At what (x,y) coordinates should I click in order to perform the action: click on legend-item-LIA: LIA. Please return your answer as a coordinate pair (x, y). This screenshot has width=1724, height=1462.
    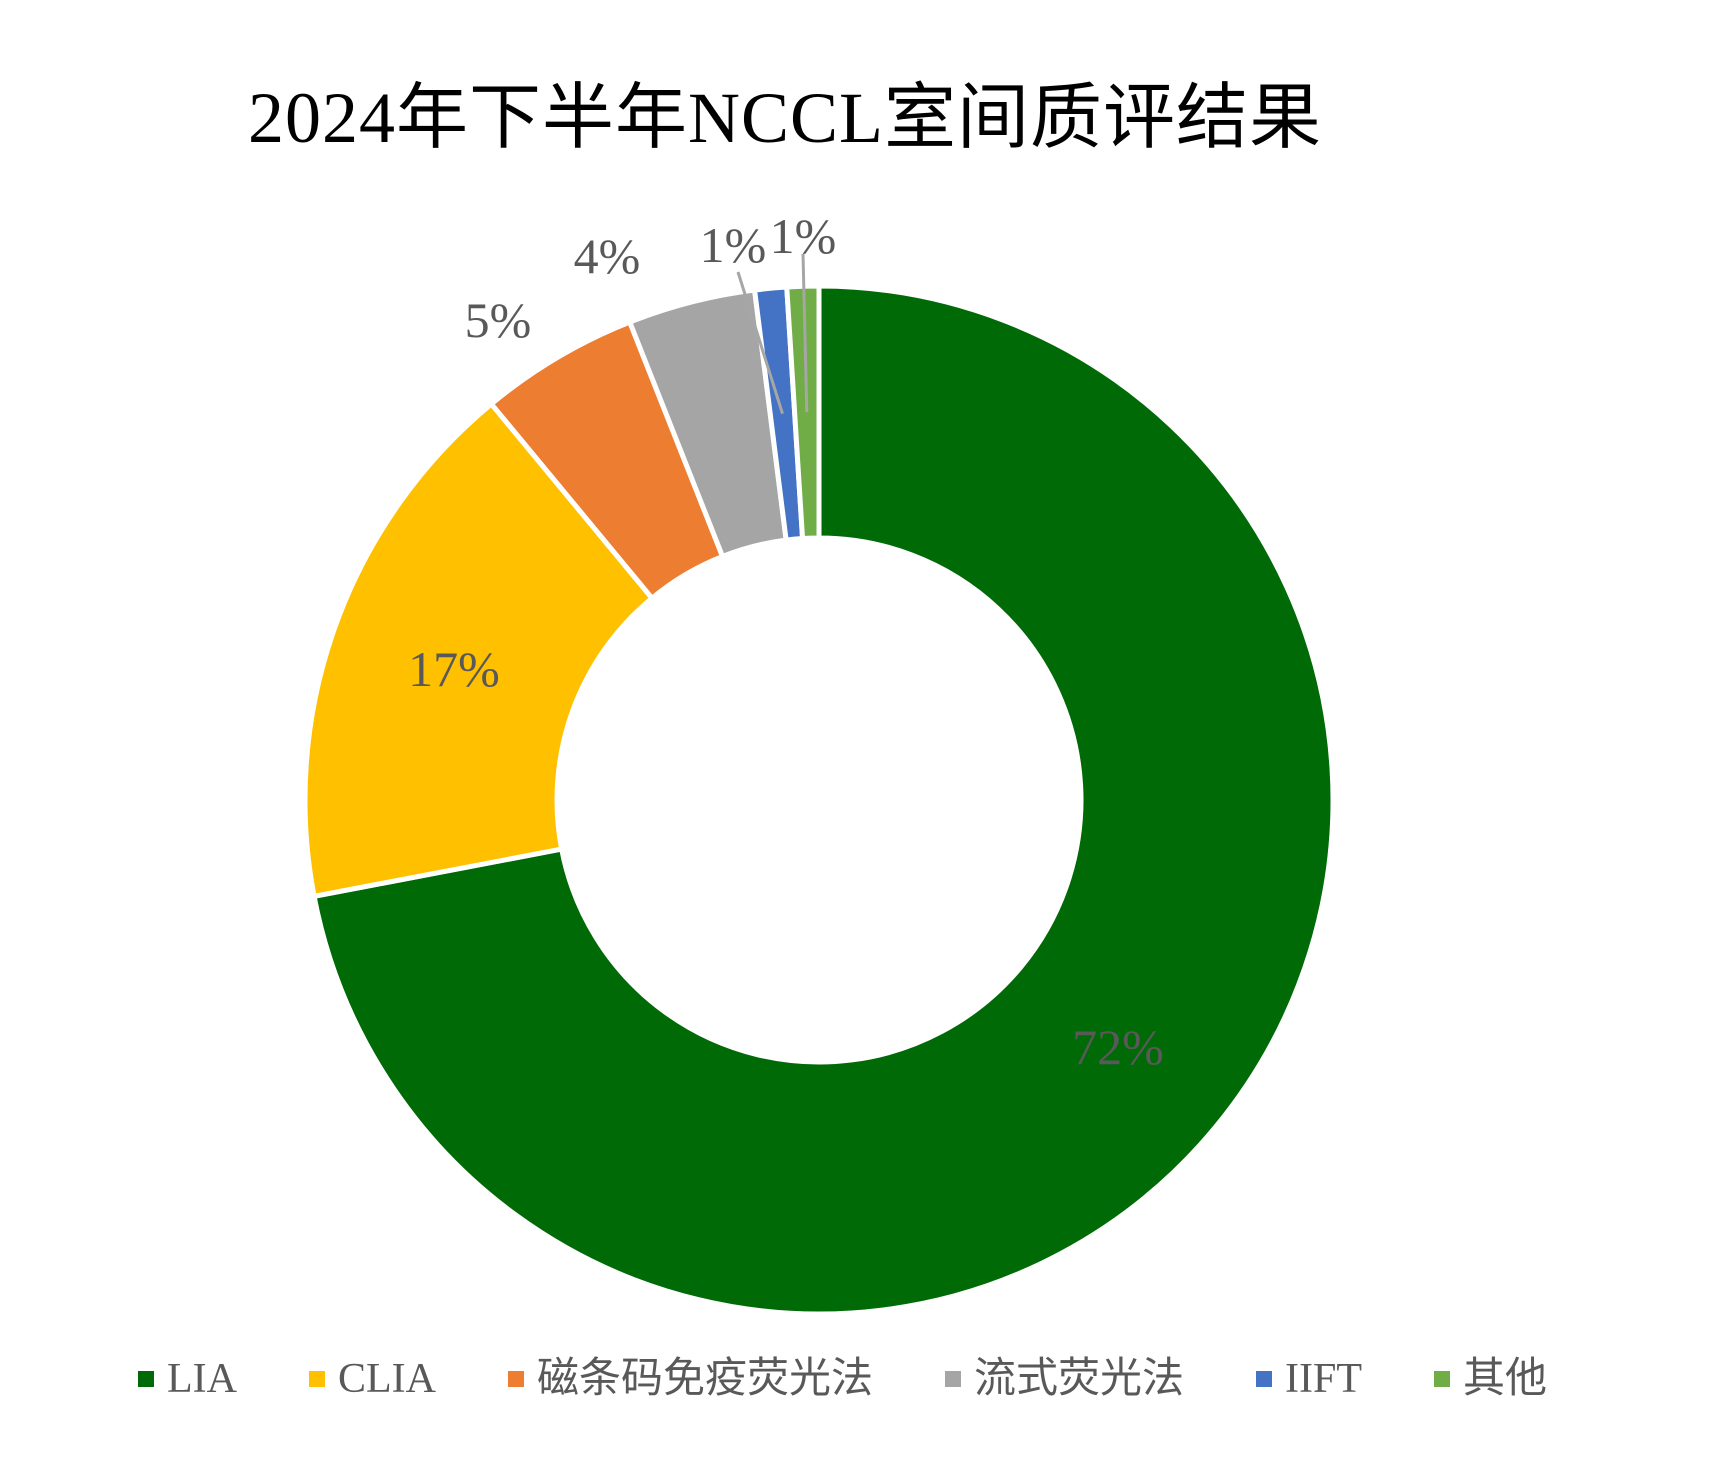
    Looking at the image, I should click on (187, 1379).